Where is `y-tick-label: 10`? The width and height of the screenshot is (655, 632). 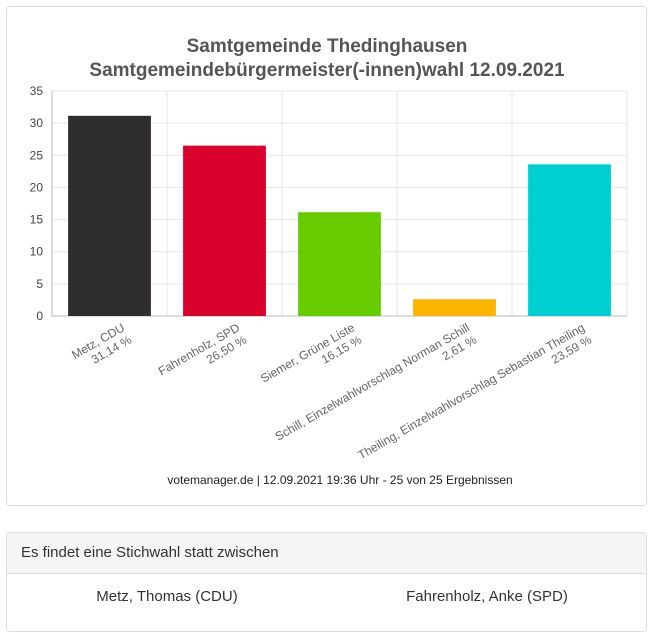 y-tick-label: 10 is located at coordinates (37, 252).